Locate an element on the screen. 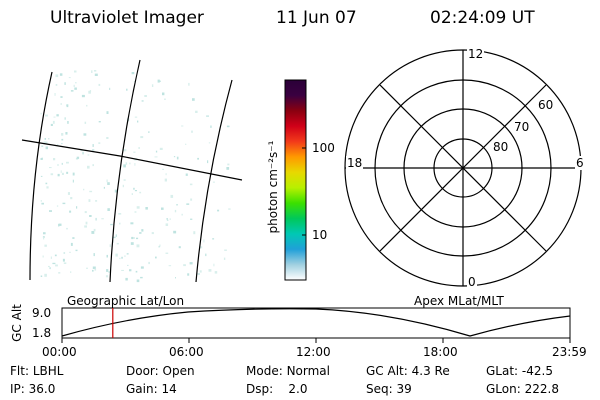 The image size is (600, 400). colorbar-gradient is located at coordinates (295, 180).